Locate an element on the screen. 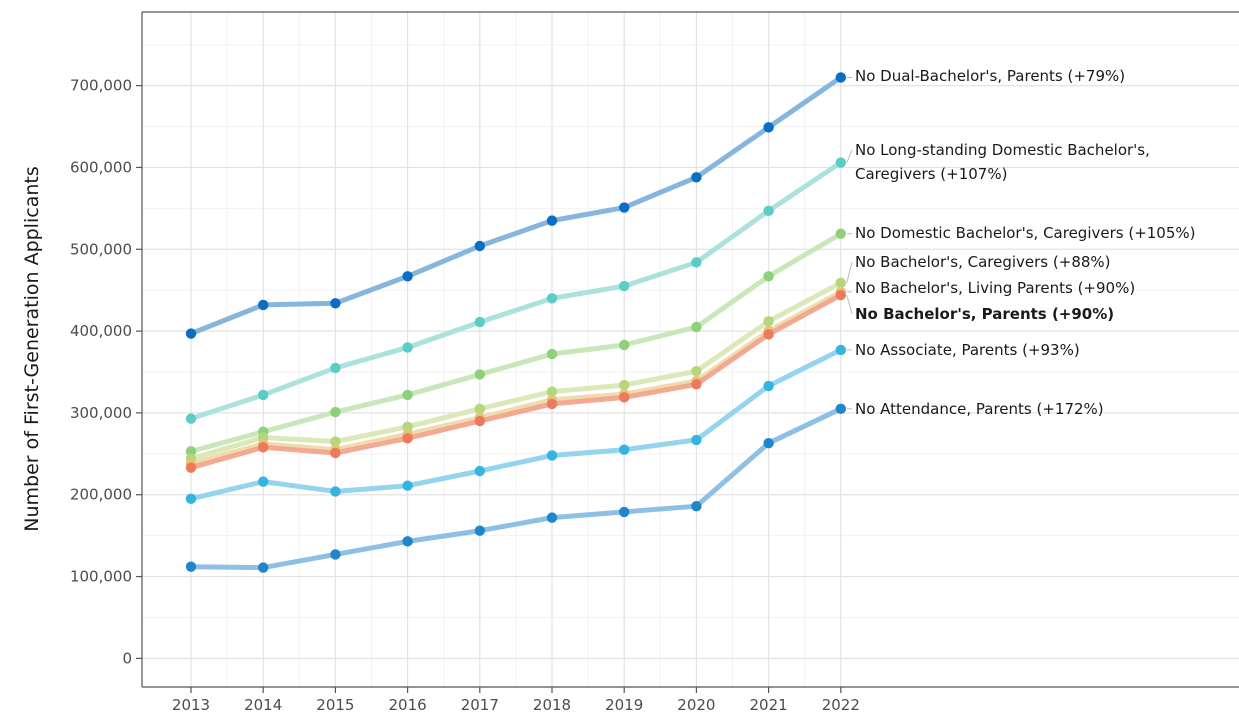 The image size is (1239, 712). series-label-bachelors_caregivers: No Bachelor's, Caregivers (+88%) is located at coordinates (983, 262).